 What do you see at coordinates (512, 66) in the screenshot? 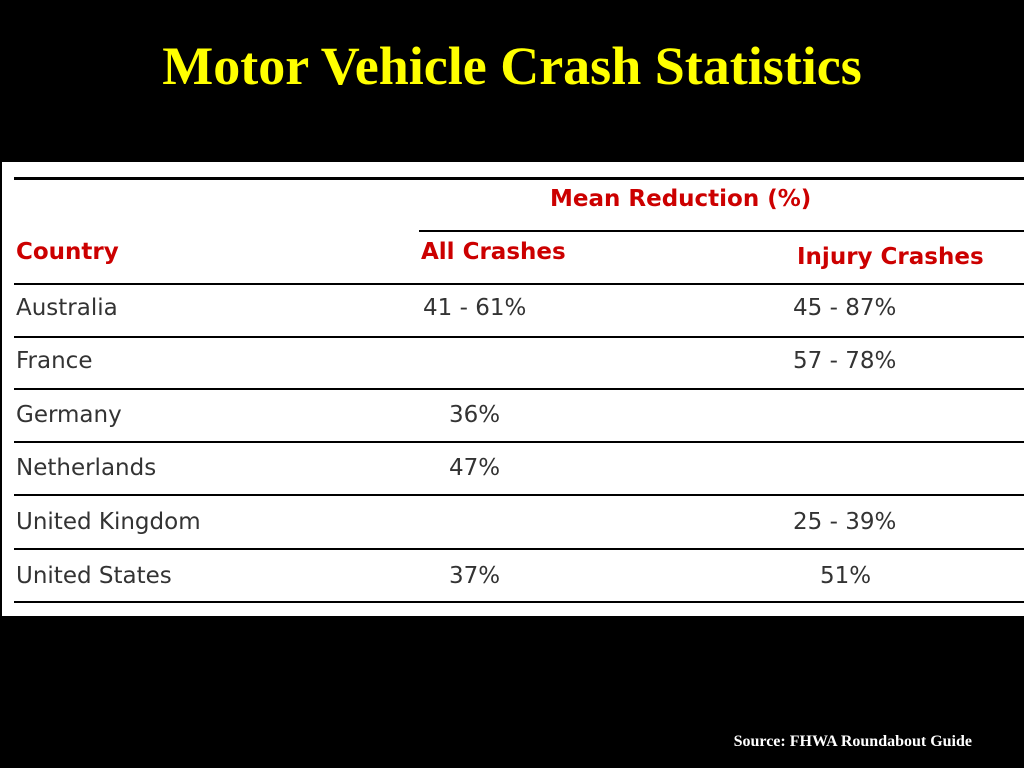
I see `slide-title: Motor Vehicle Crash Statistics` at bounding box center [512, 66].